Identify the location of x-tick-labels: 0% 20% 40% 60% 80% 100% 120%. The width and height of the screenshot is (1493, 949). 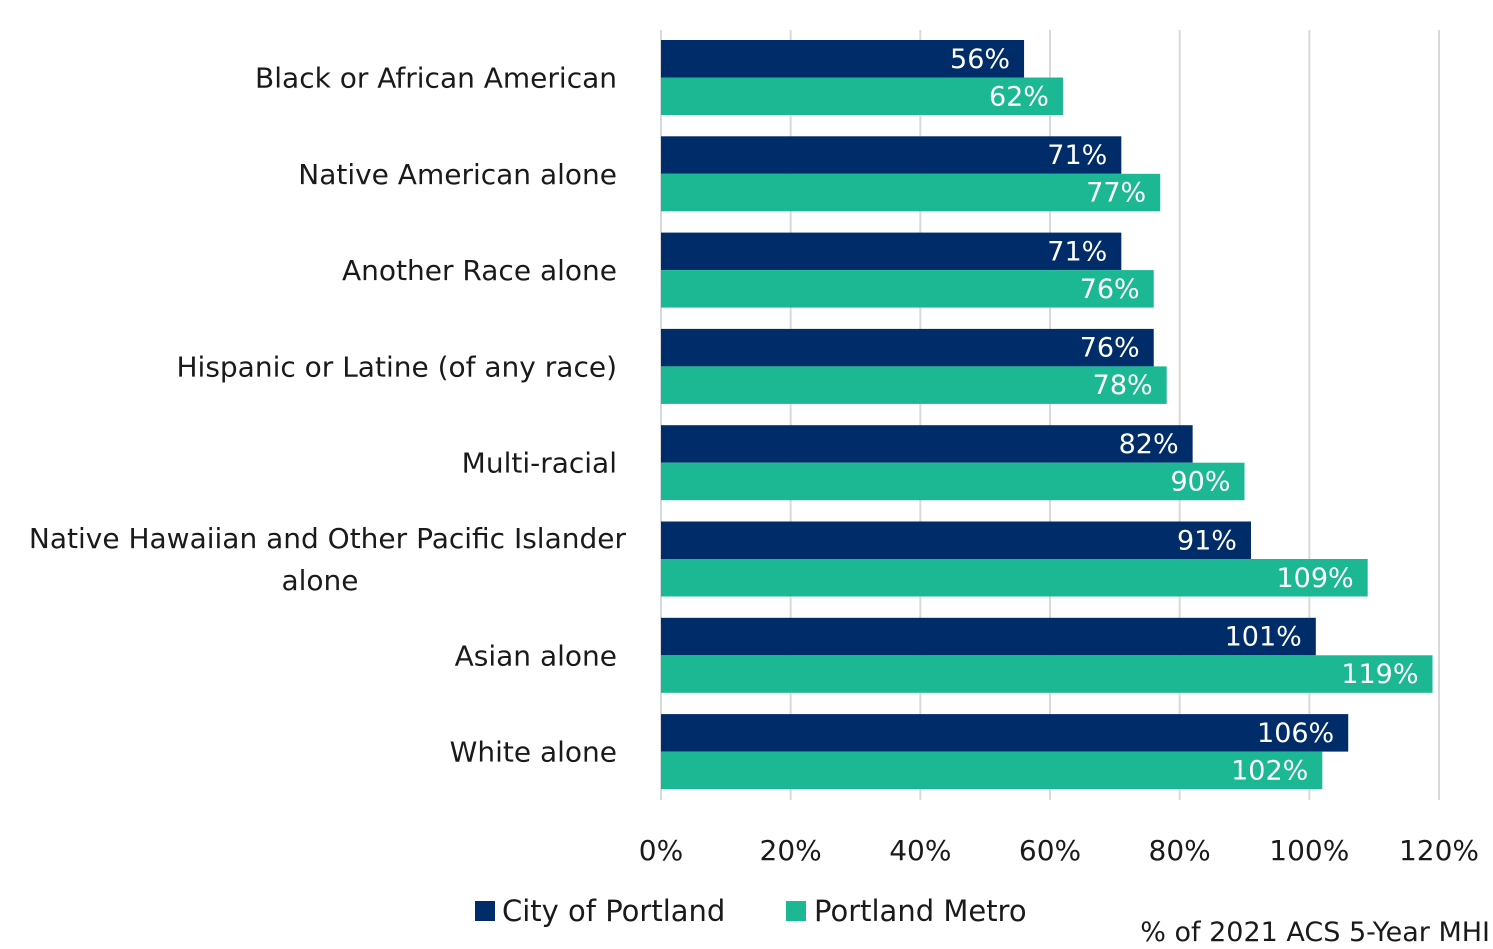
(1059, 850).